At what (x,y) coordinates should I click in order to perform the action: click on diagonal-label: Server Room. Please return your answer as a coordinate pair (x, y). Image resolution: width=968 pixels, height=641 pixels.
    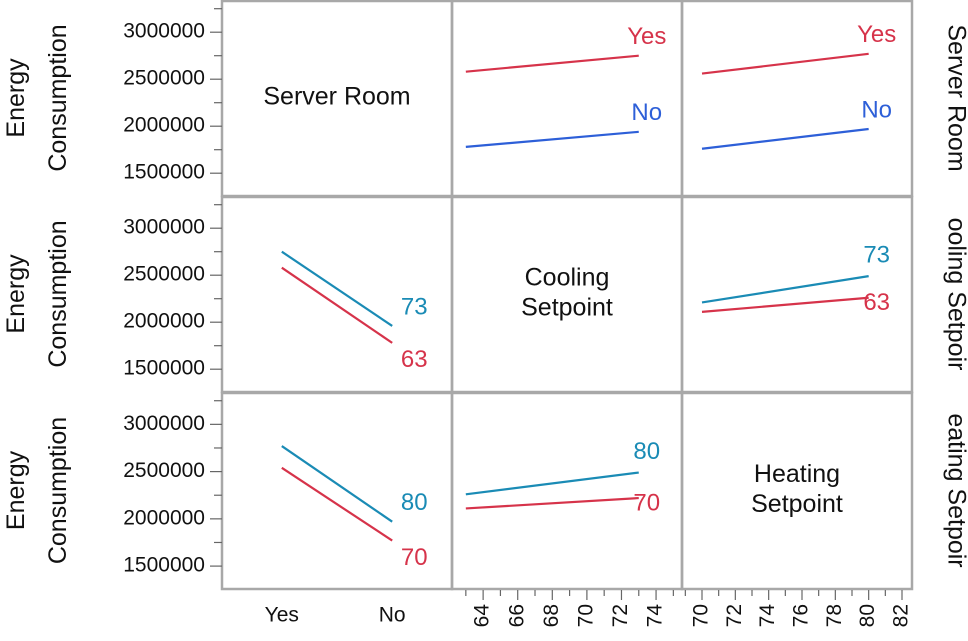
    Looking at the image, I should click on (336, 97).